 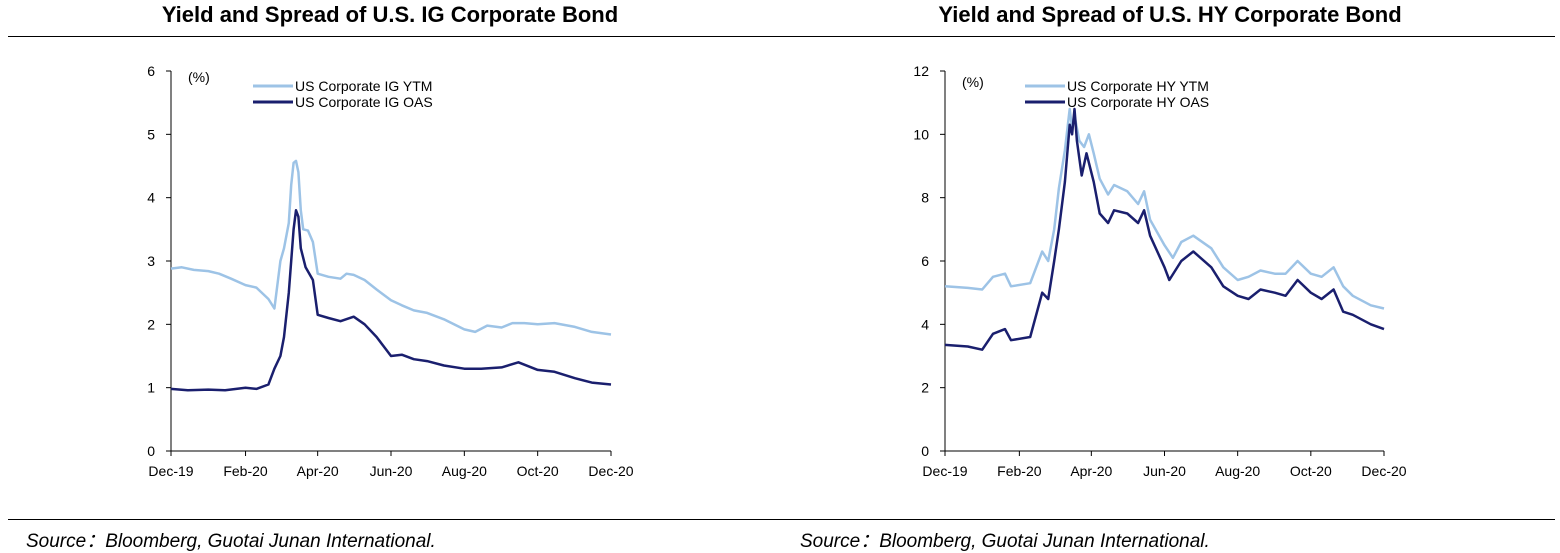 What do you see at coordinates (151, 388) in the screenshot?
I see `y-tick-label: 1` at bounding box center [151, 388].